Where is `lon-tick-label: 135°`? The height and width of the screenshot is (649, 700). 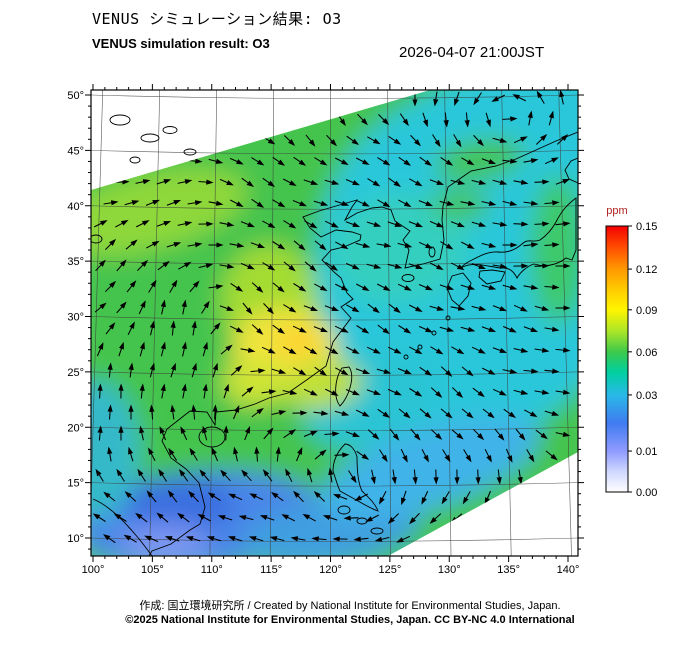
lon-tick-label: 135° is located at coordinates (508, 570).